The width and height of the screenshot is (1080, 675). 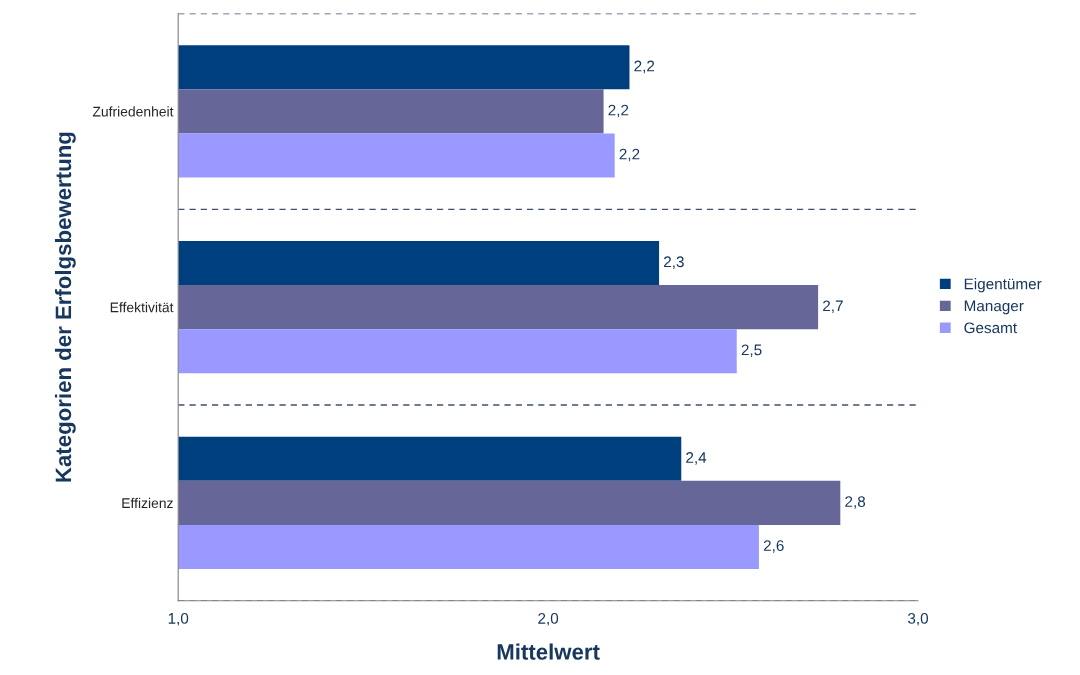 I want to click on legend-label: Eigentümer, so click(x=1003, y=285).